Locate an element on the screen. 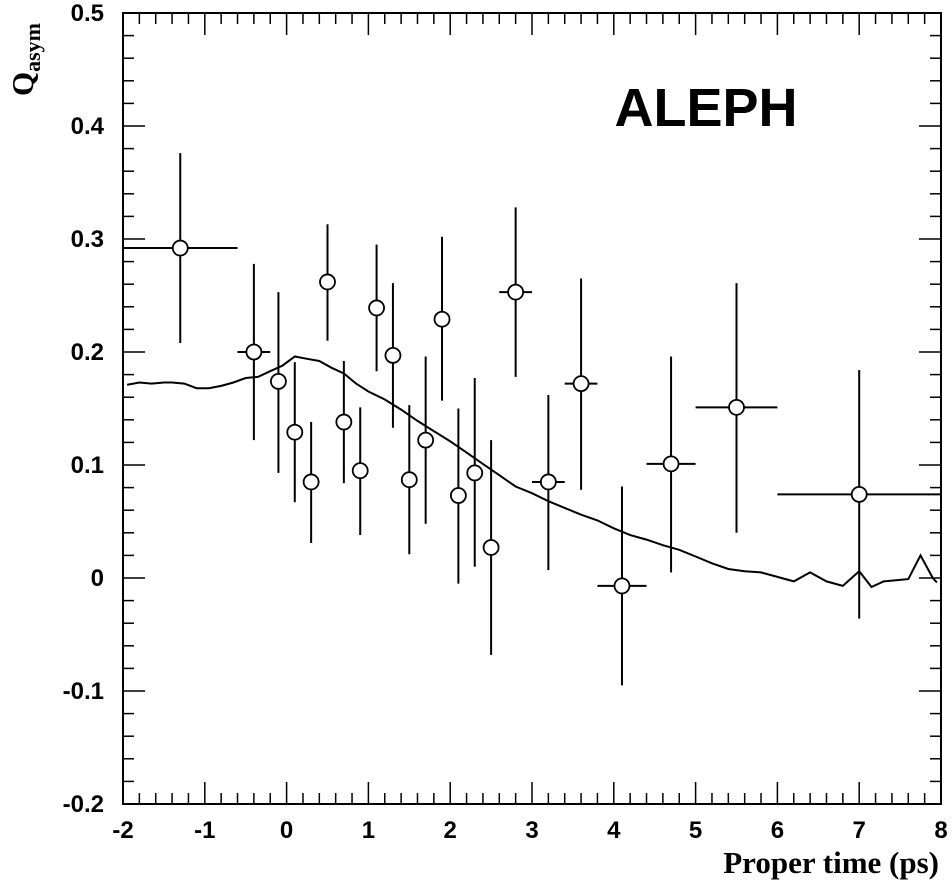 The width and height of the screenshot is (952, 882). y-tick-label: 0.4 is located at coordinates (88, 126).